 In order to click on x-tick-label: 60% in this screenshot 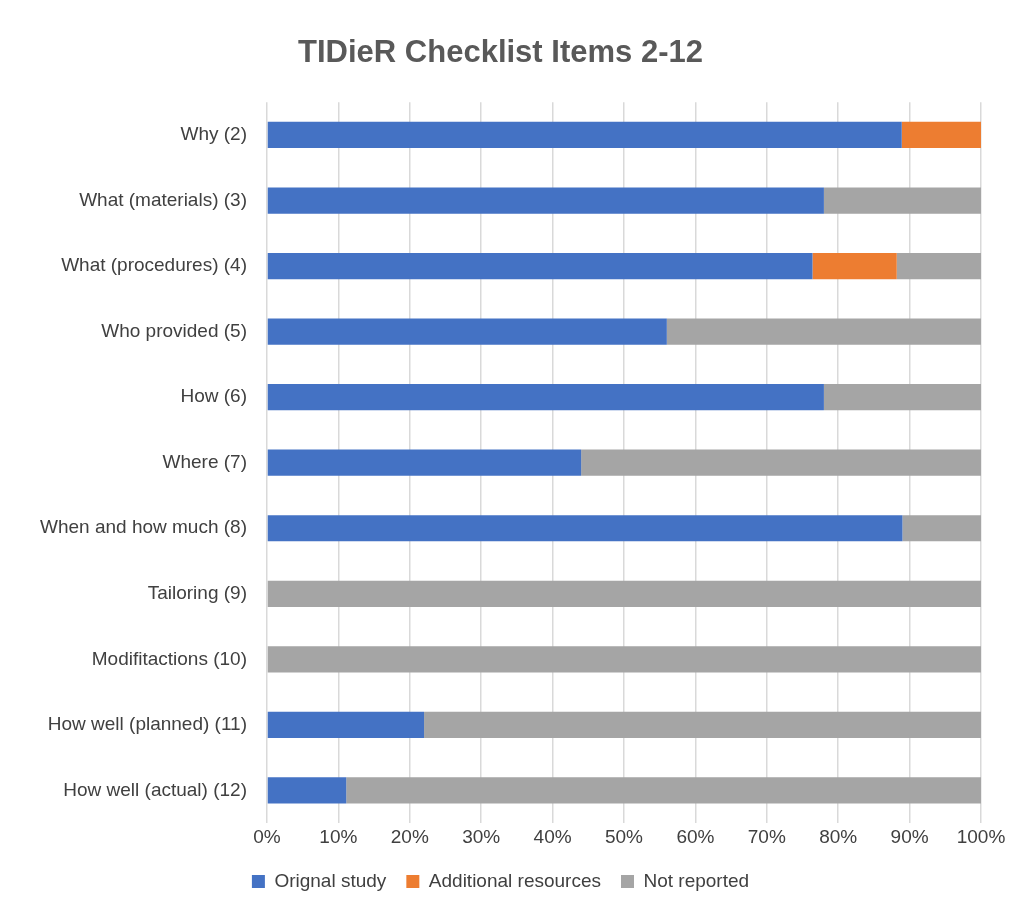, I will do `click(695, 836)`.